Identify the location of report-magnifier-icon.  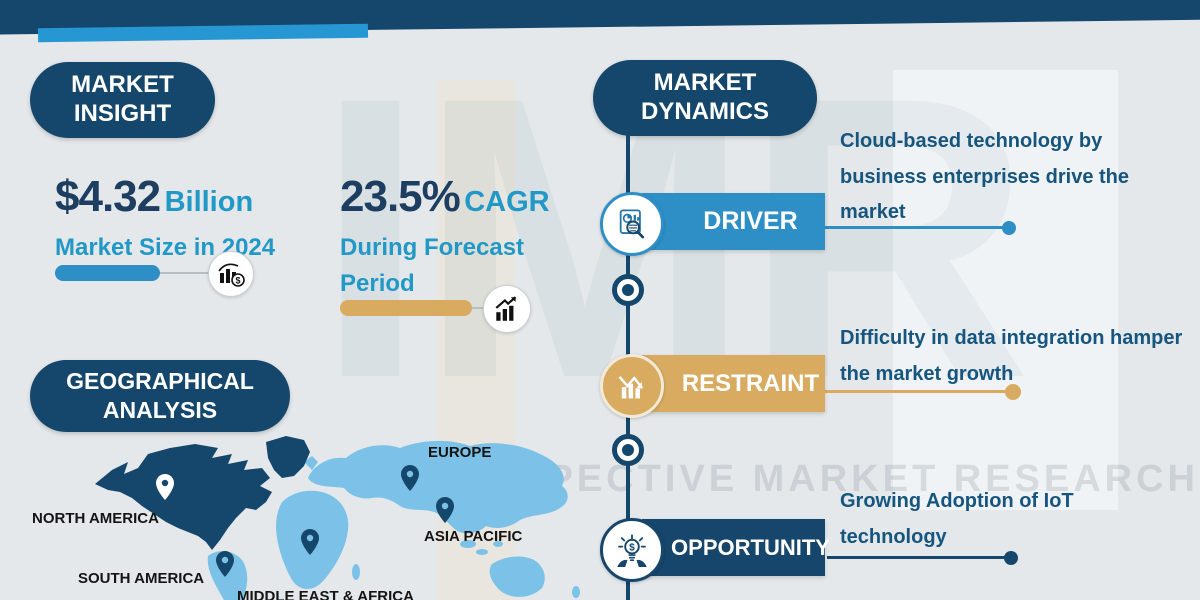
(632, 224).